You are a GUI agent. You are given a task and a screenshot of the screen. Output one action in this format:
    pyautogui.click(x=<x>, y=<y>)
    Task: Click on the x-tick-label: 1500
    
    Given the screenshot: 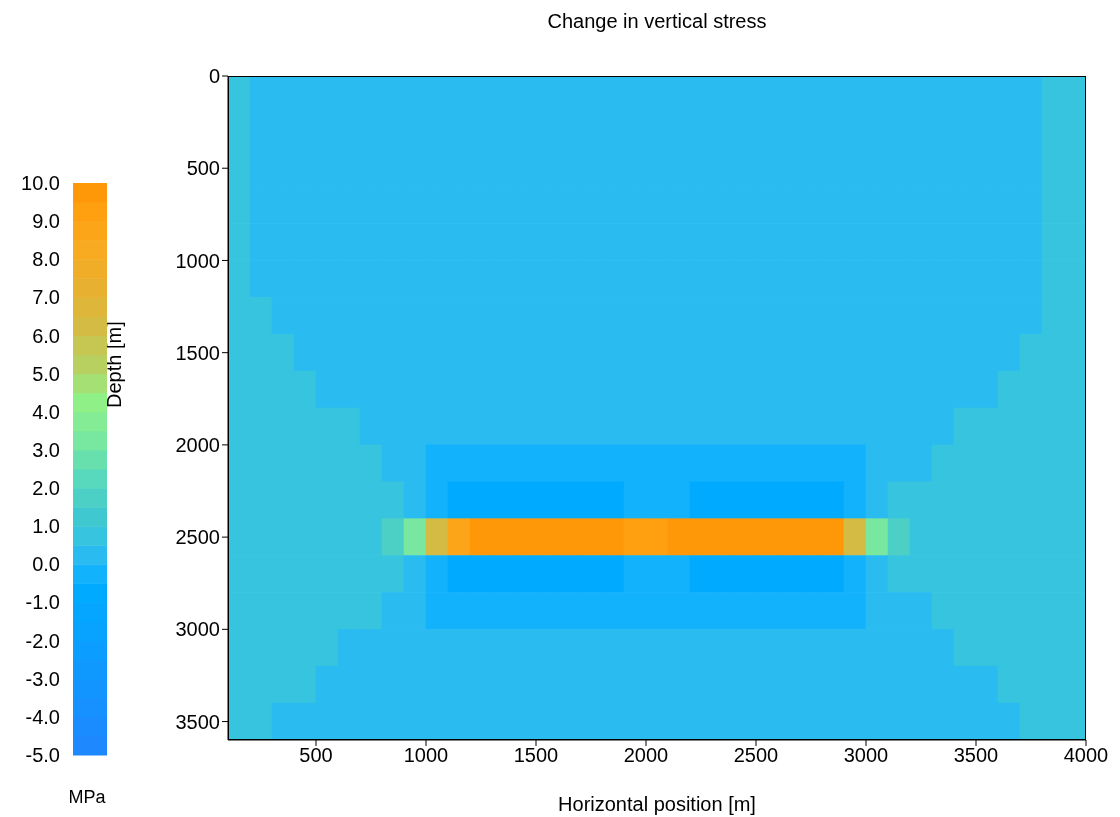 What is the action you would take?
    pyautogui.click(x=536, y=755)
    